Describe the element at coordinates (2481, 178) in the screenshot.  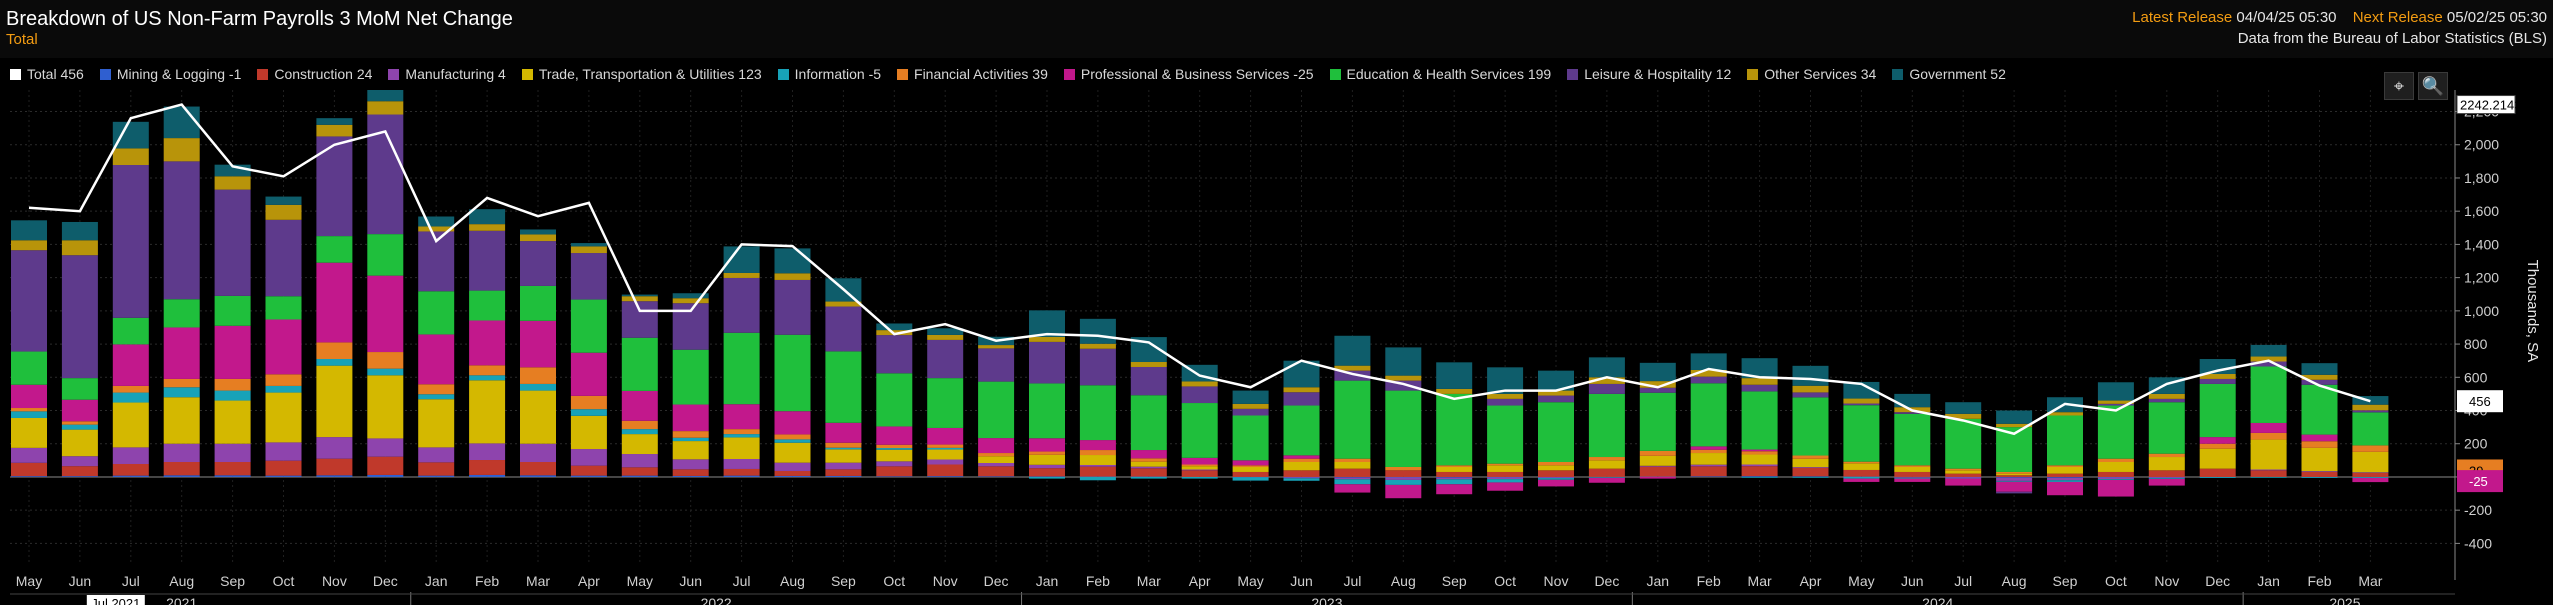
I see `y-tick-label: 1,800` at that location.